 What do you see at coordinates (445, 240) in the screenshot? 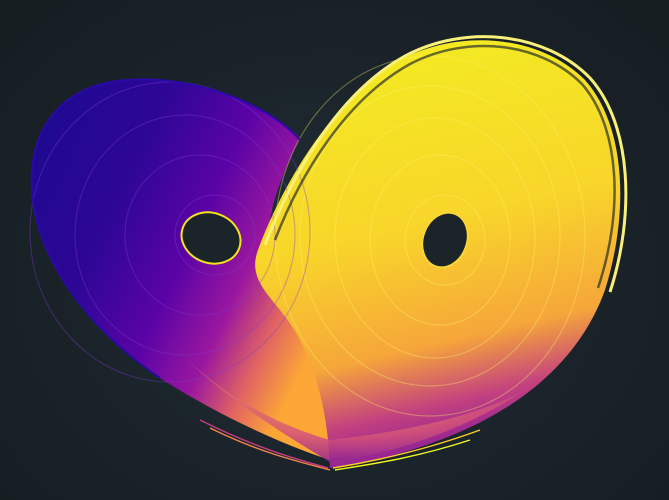
I see `right-lobe-hole` at bounding box center [445, 240].